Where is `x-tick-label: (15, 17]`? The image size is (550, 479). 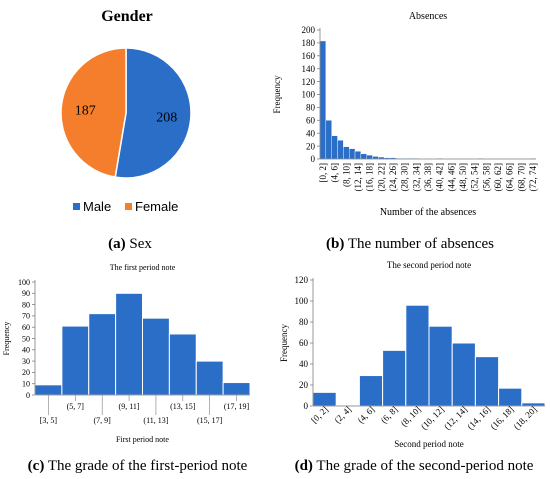 x-tick-label: (15, 17] is located at coordinates (210, 420).